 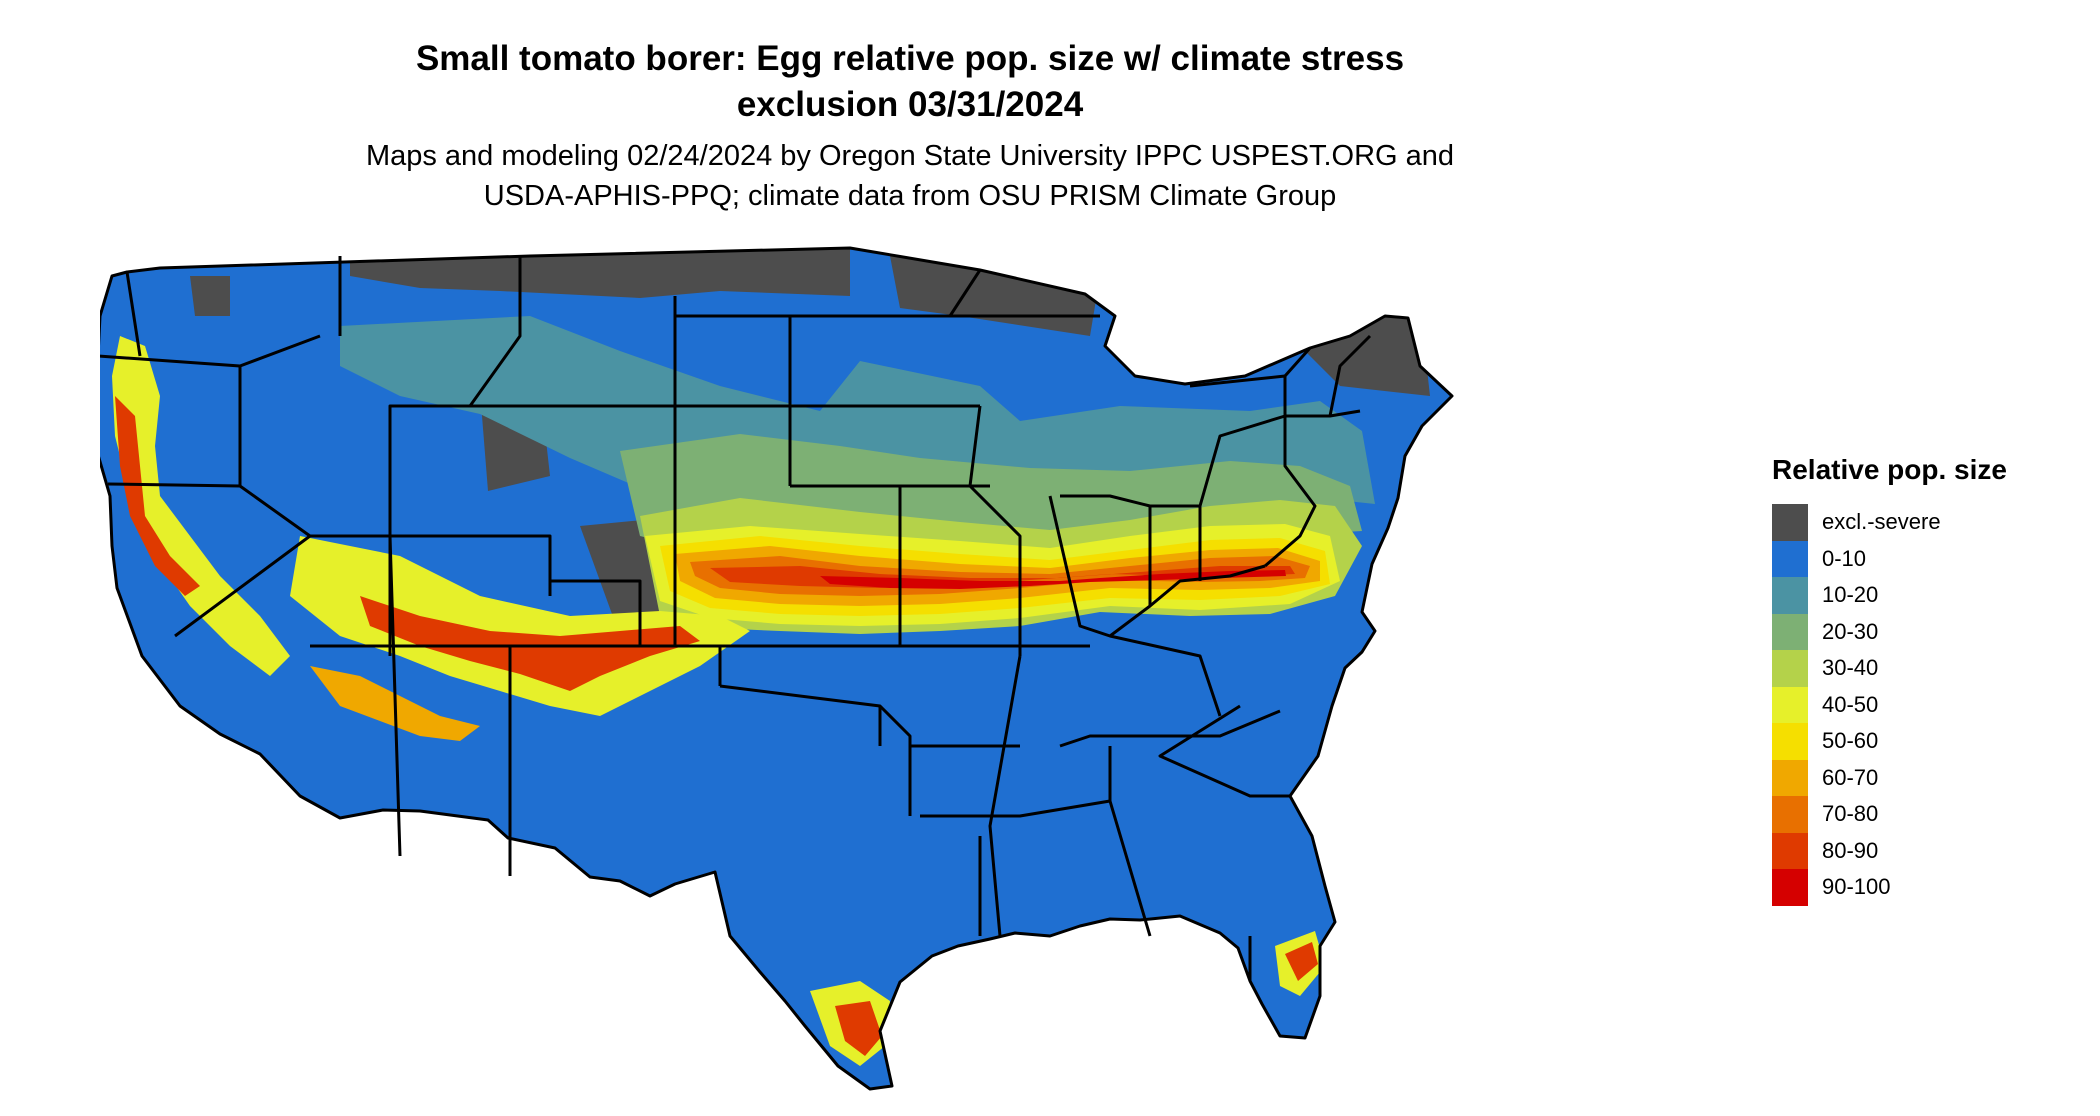 I want to click on legend-item: 60-70, so click(x=1889, y=777).